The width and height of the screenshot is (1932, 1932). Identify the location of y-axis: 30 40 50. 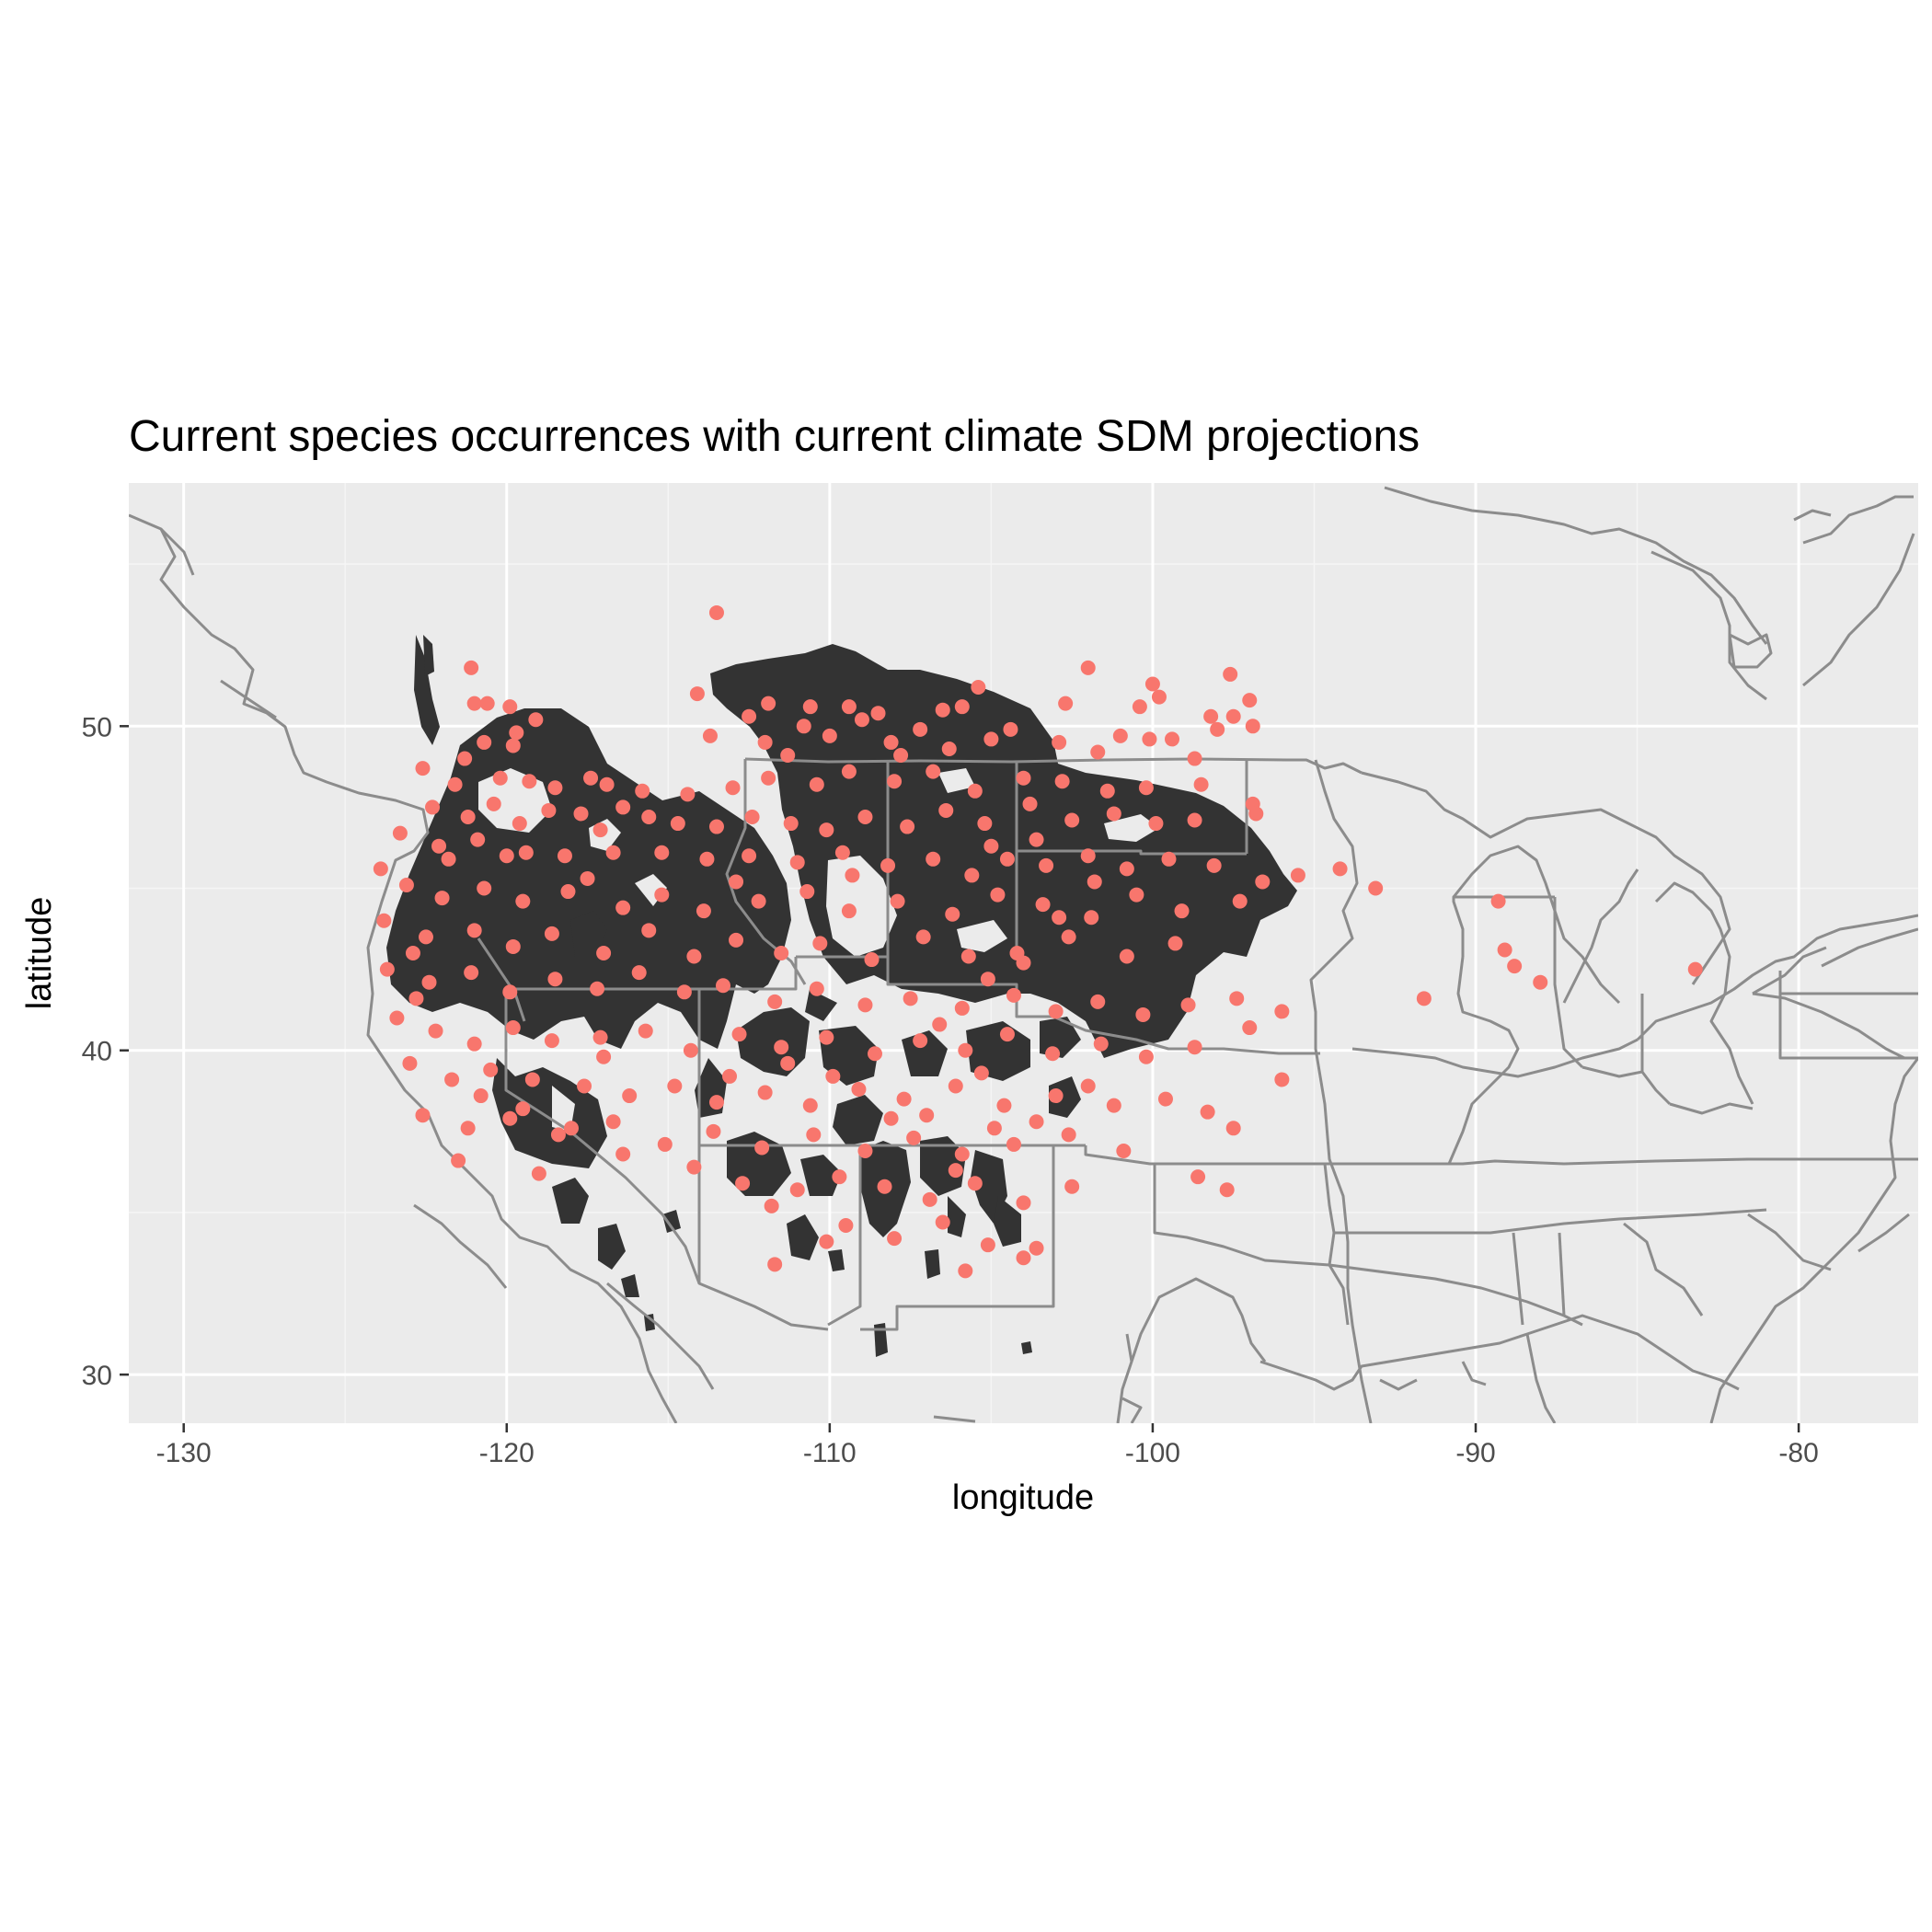
(105, 1051).